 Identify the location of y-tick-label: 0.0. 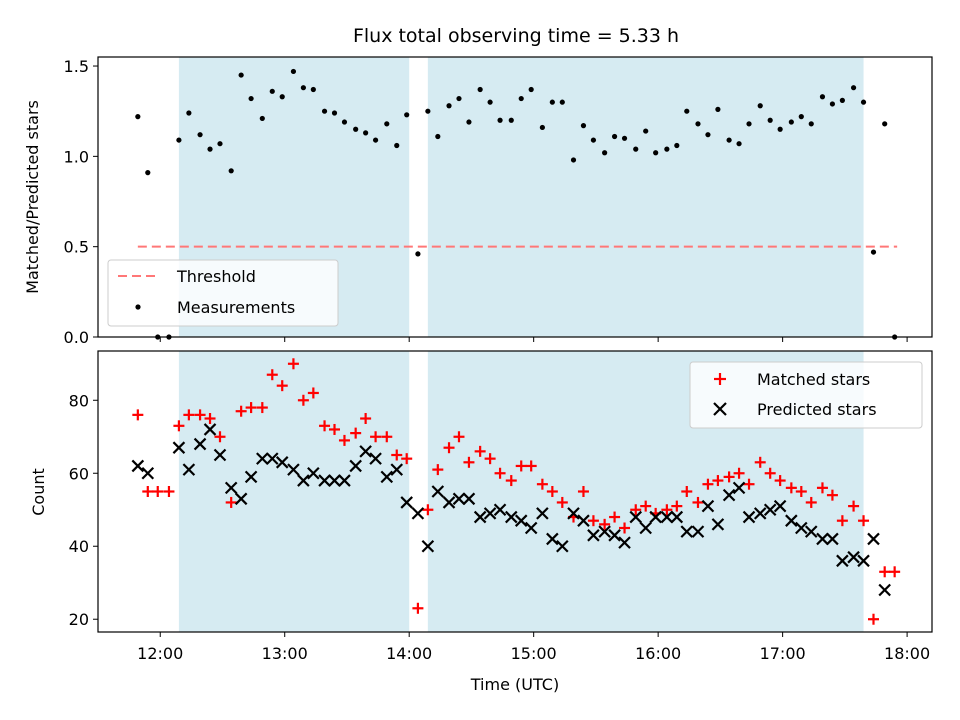
(76, 337).